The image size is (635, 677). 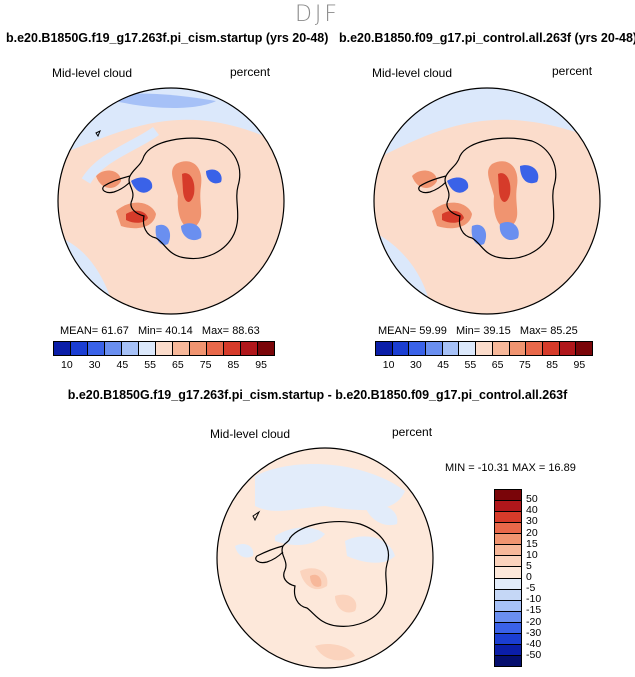 What do you see at coordinates (532, 543) in the screenshot?
I see `difference-colorbar-tick-label: 15` at bounding box center [532, 543].